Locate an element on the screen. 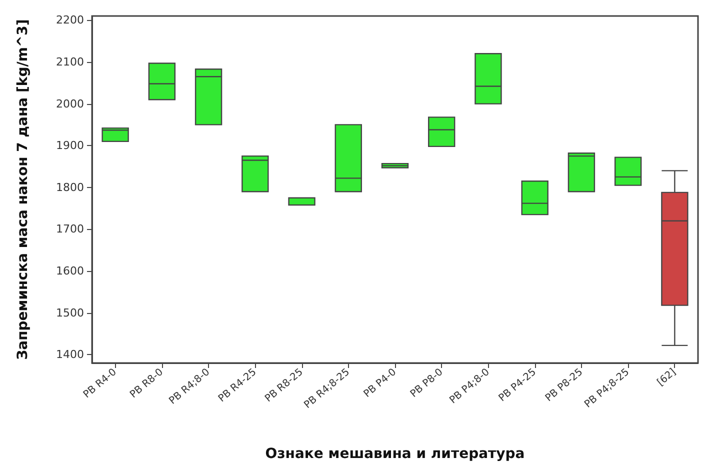  y-tick-label: 1500 is located at coordinates (70, 313).